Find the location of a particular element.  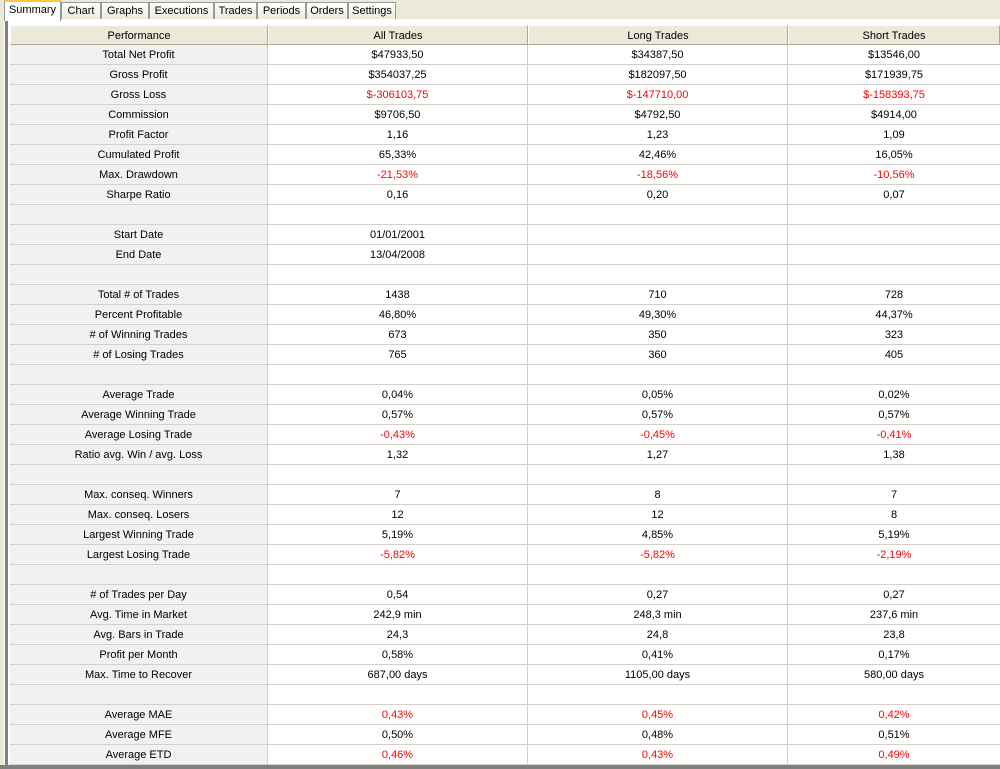

table-row: Percent Profitable 46,80% 49,30% 44,37% is located at coordinates (505, 315).